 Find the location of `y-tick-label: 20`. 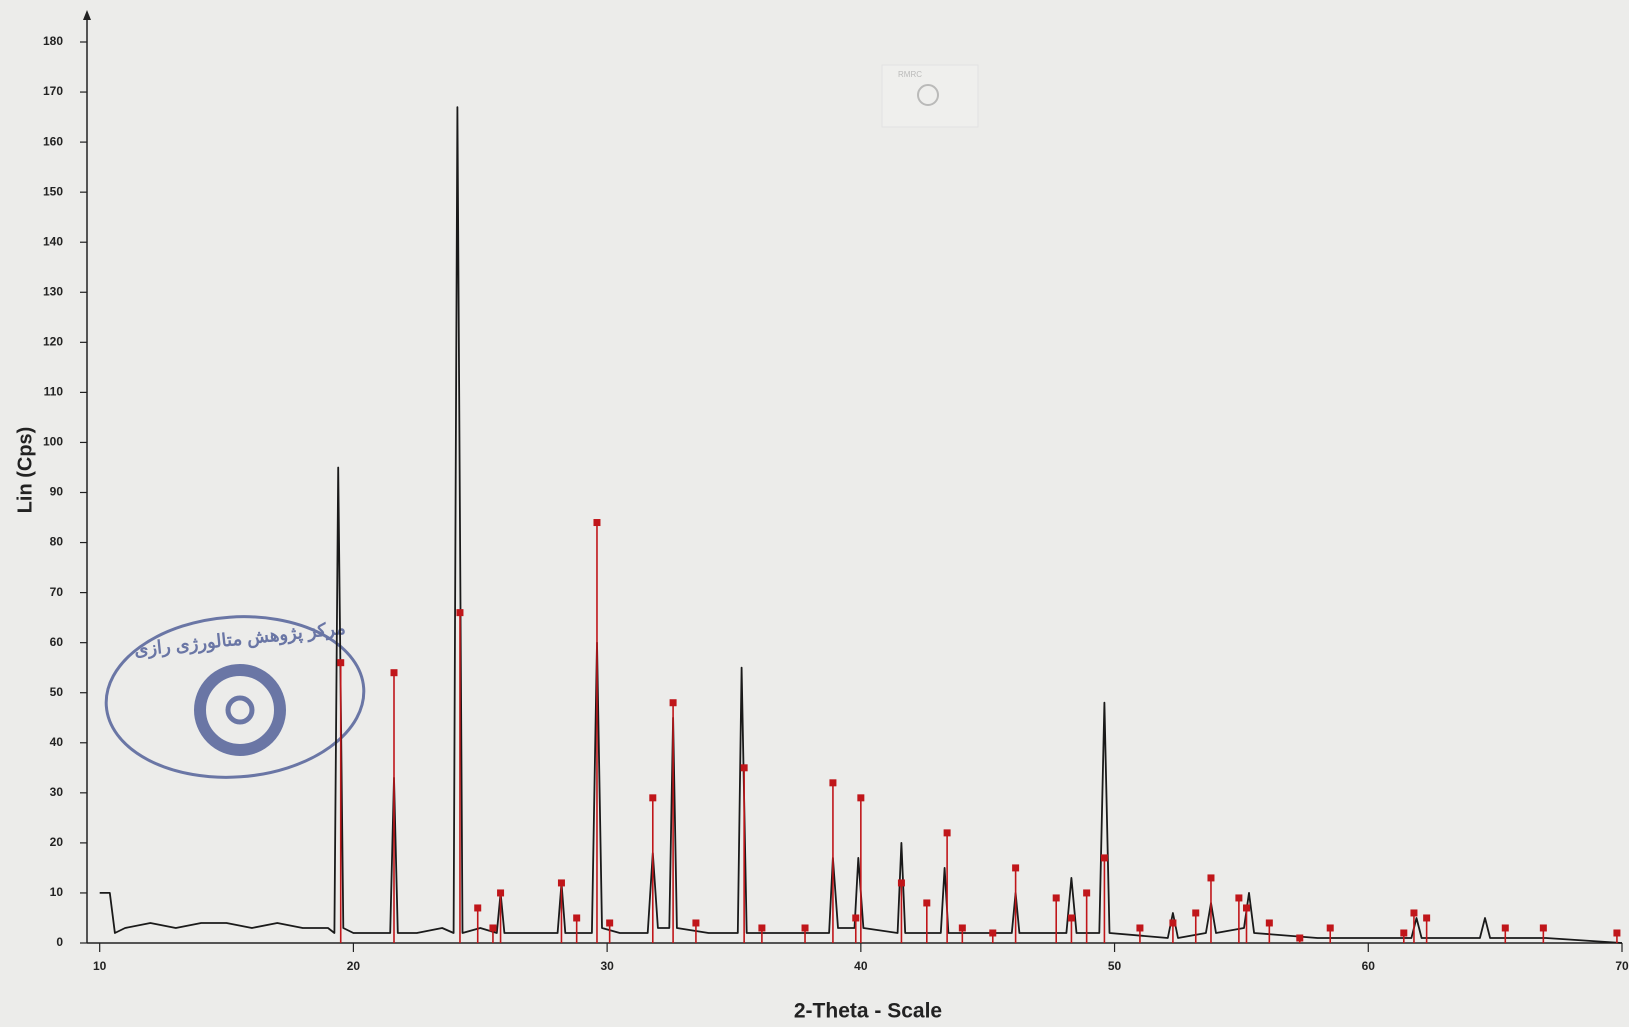

y-tick-label: 20 is located at coordinates (57, 842).